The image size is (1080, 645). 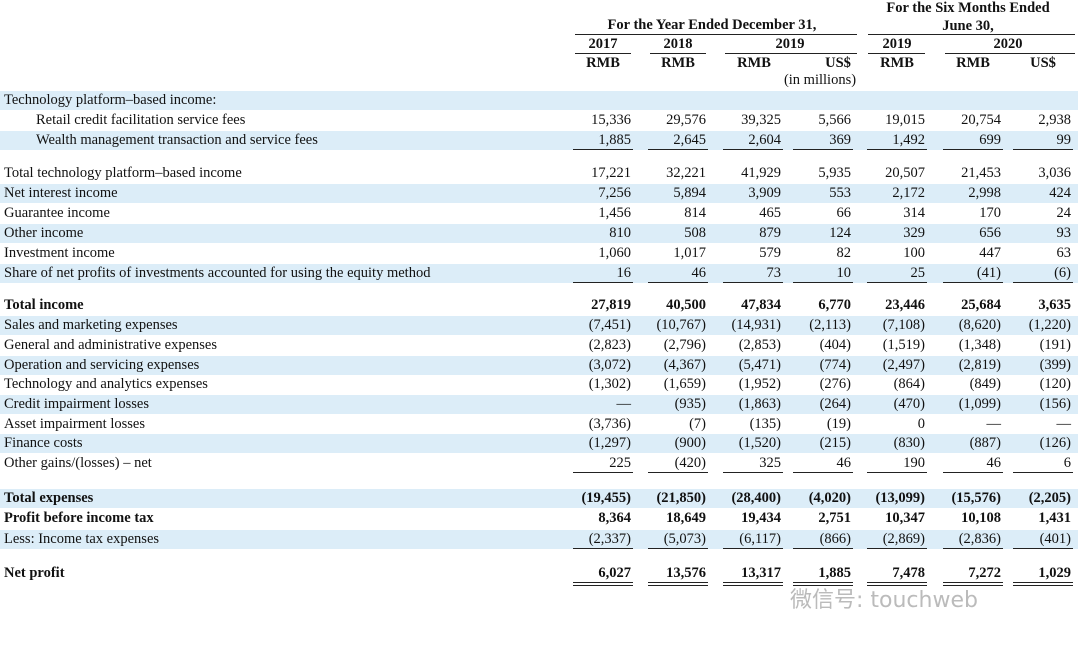 I want to click on row-label: Other gains/(losses) – net, so click(x=78, y=463).